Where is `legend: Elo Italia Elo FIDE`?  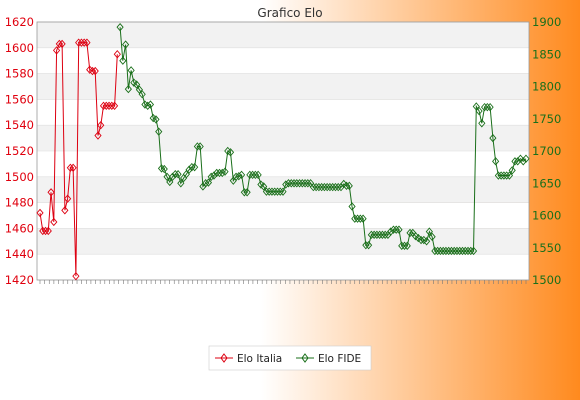
legend: Elo Italia Elo FIDE is located at coordinates (290, 358).